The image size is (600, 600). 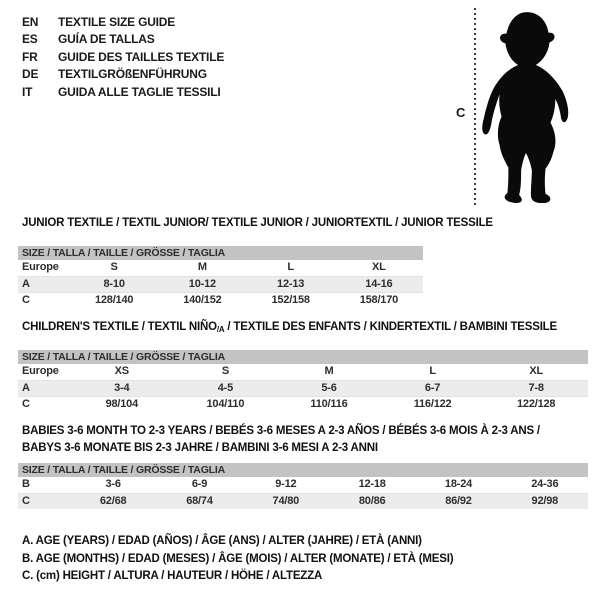 What do you see at coordinates (545, 484) in the screenshot?
I see `value-cell: 24-36` at bounding box center [545, 484].